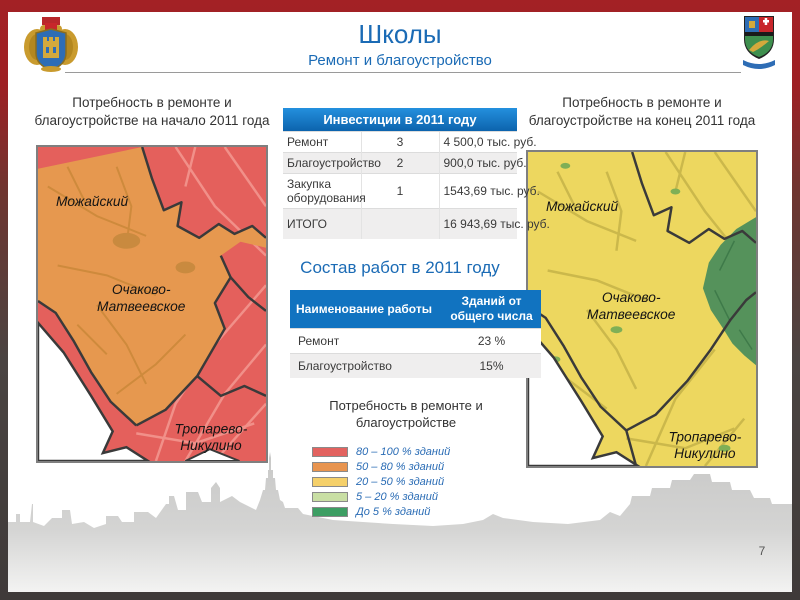 The height and width of the screenshot is (600, 800). I want to click on cell-count, so click(399, 223).